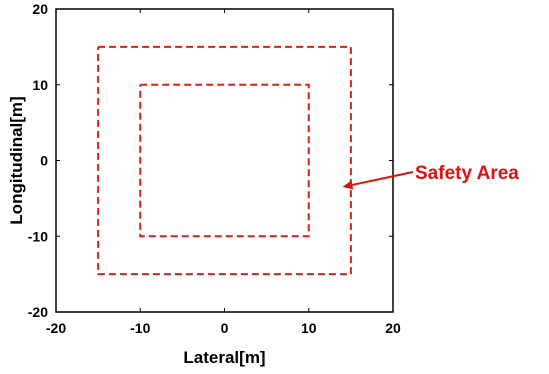  I want to click on annotation-label: Safety Area, so click(467, 173).